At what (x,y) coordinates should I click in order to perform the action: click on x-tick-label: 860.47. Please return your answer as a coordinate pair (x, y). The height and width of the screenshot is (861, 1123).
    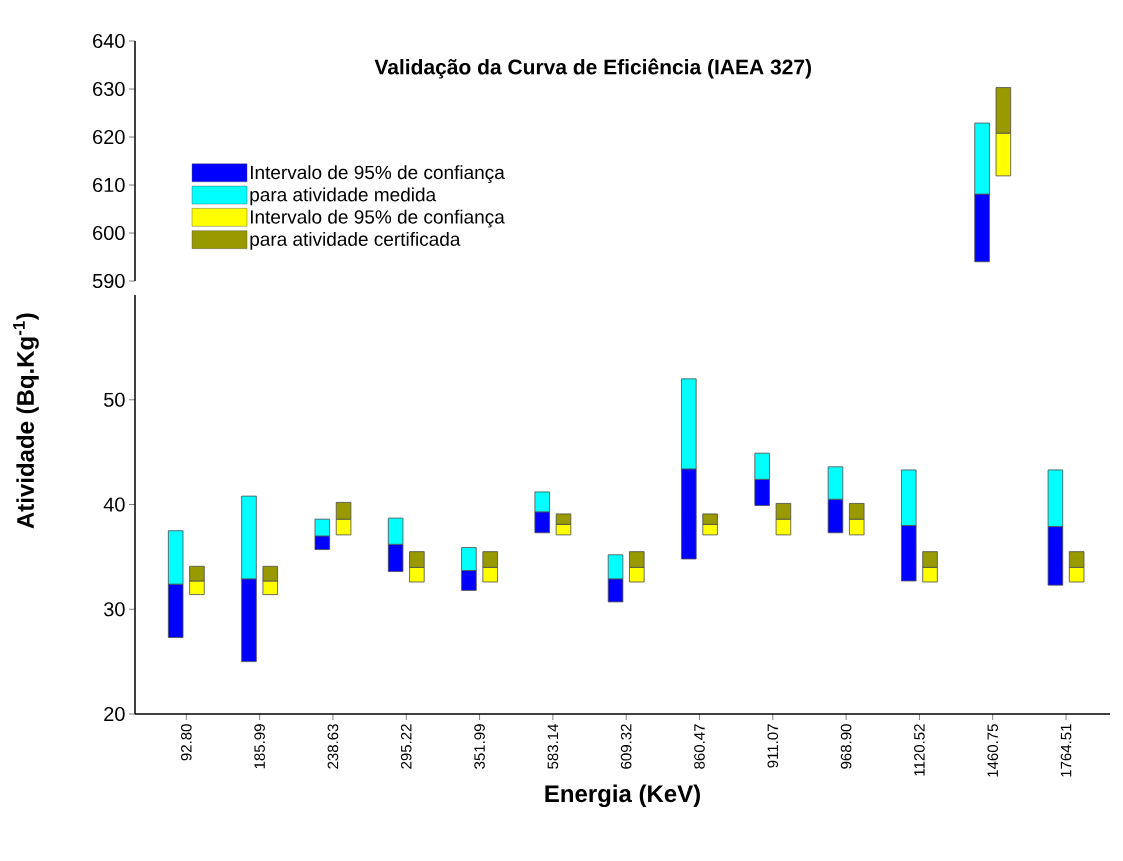
    Looking at the image, I should click on (699, 746).